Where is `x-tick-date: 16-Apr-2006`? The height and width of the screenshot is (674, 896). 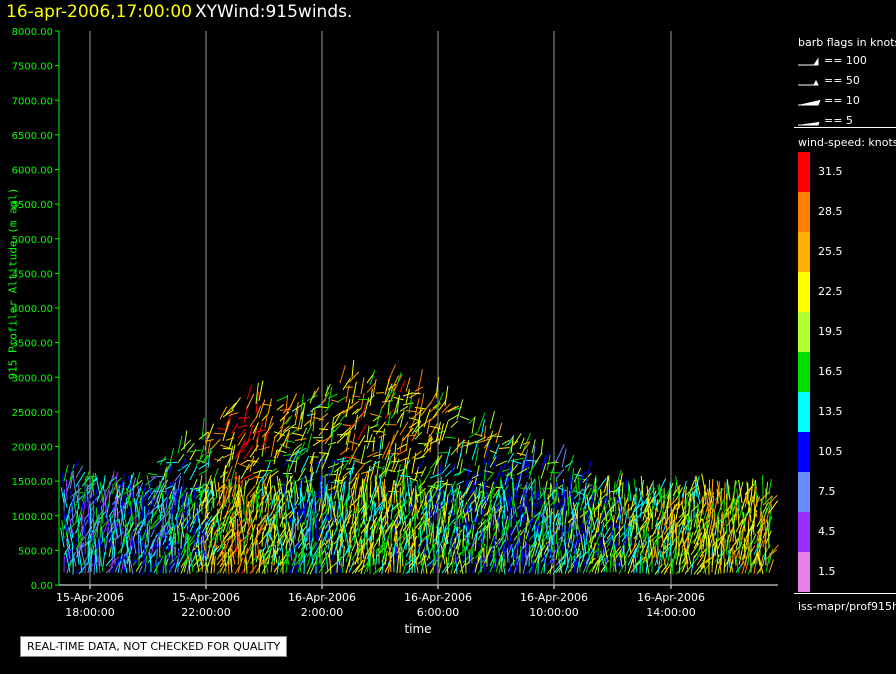
x-tick-date: 16-Apr-2006 is located at coordinates (671, 597).